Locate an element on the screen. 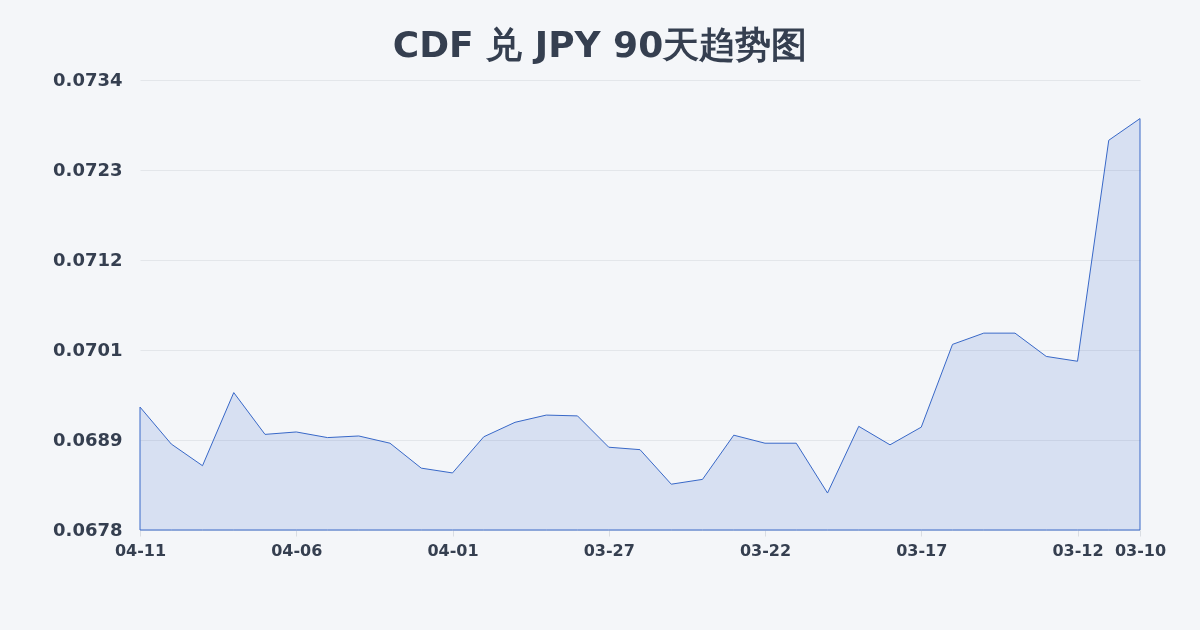  y-tick-label: 0.0678 is located at coordinates (88, 529).